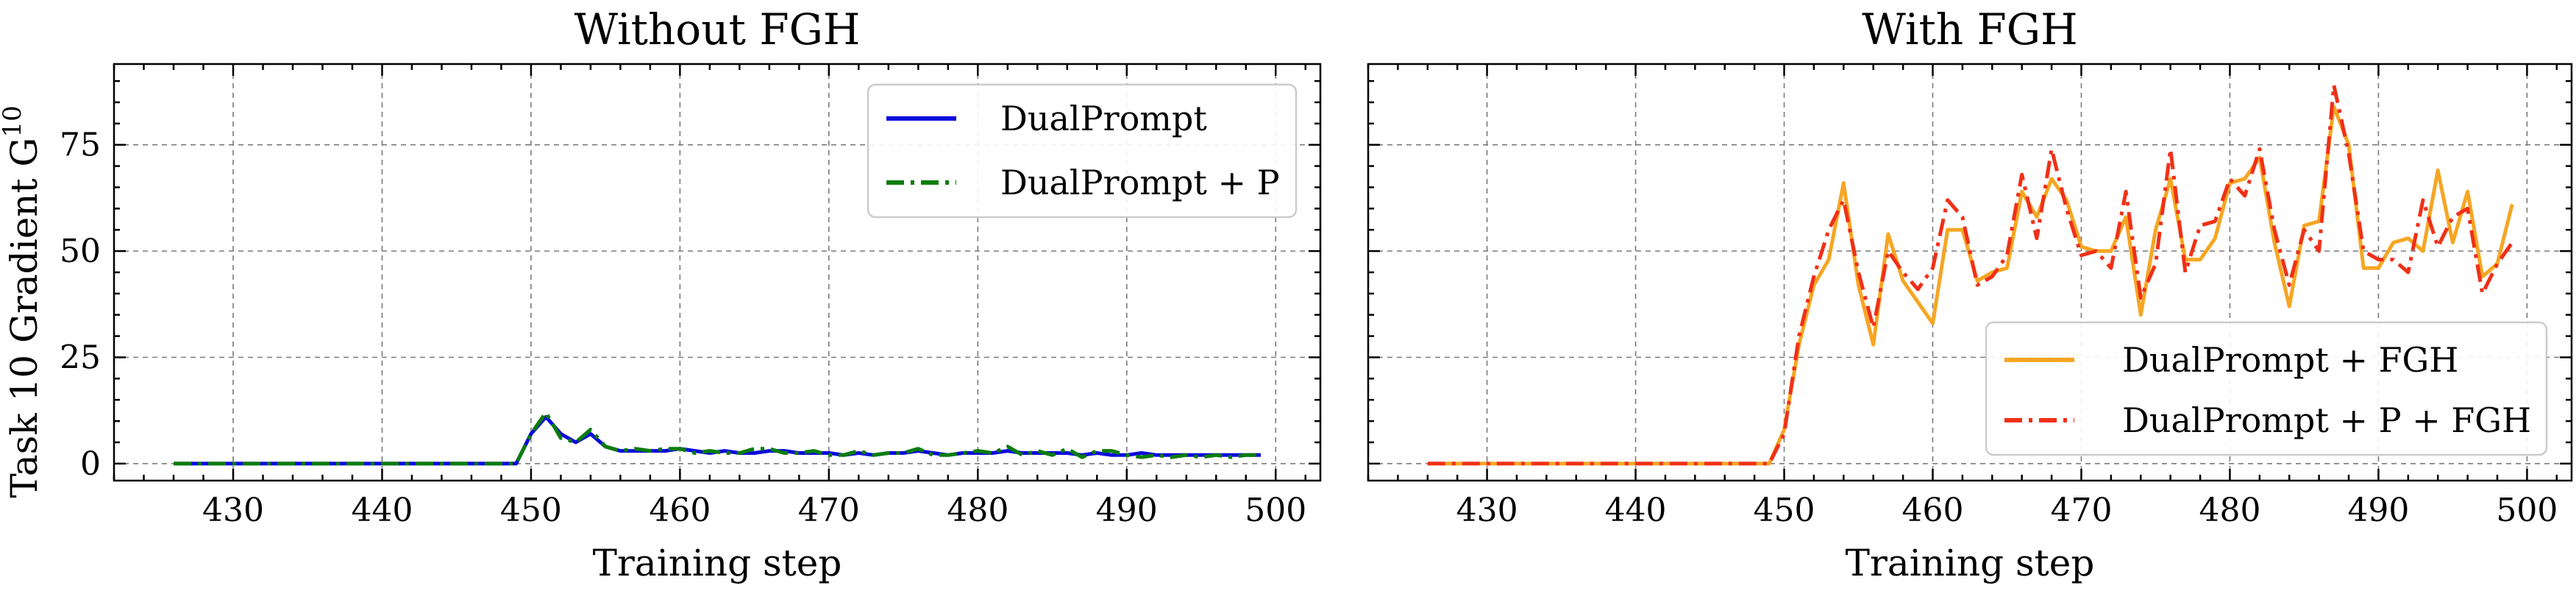 The image size is (2576, 591). What do you see at coordinates (2326, 420) in the screenshot?
I see `legend-label-dualprompt-p-fgh: DualPrompt + P + FGH` at bounding box center [2326, 420].